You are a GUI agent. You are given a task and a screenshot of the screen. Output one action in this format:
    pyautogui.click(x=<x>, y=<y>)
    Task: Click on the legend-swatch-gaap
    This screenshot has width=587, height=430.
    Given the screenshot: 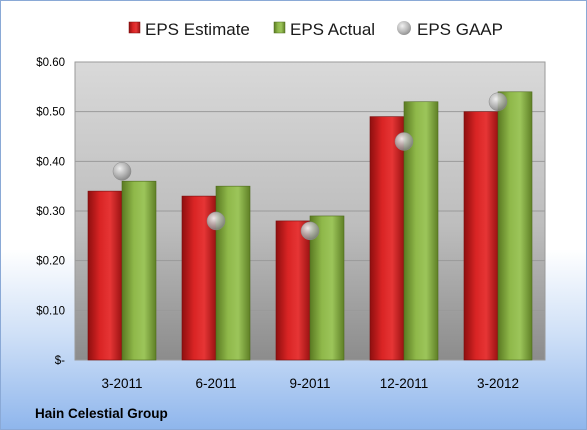 What is the action you would take?
    pyautogui.click(x=404, y=28)
    